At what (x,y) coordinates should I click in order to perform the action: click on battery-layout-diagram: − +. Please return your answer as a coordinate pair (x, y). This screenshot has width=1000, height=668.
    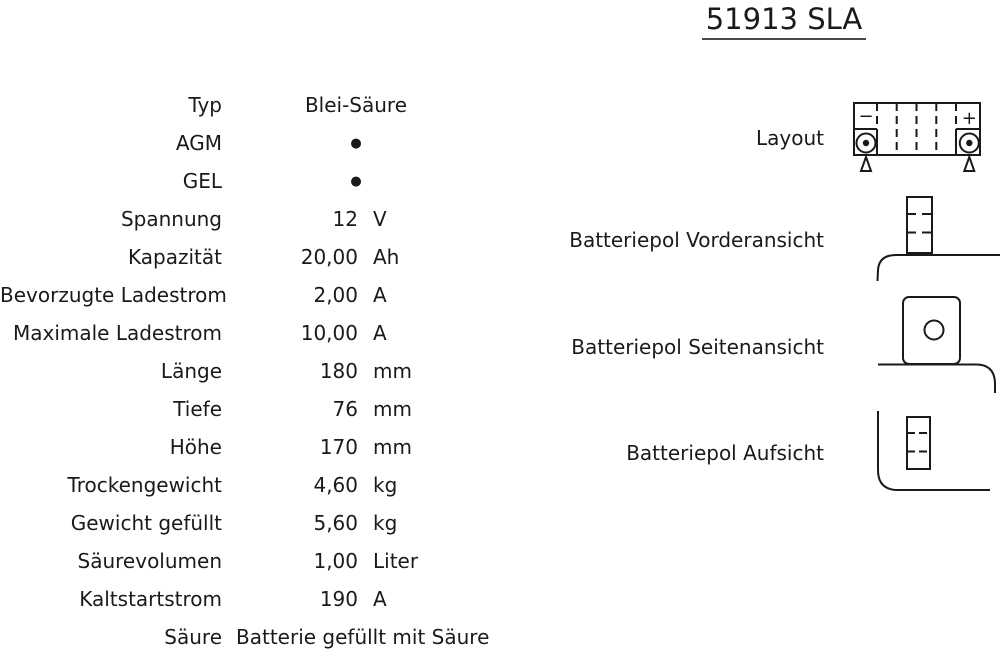
    Looking at the image, I should click on (917, 137).